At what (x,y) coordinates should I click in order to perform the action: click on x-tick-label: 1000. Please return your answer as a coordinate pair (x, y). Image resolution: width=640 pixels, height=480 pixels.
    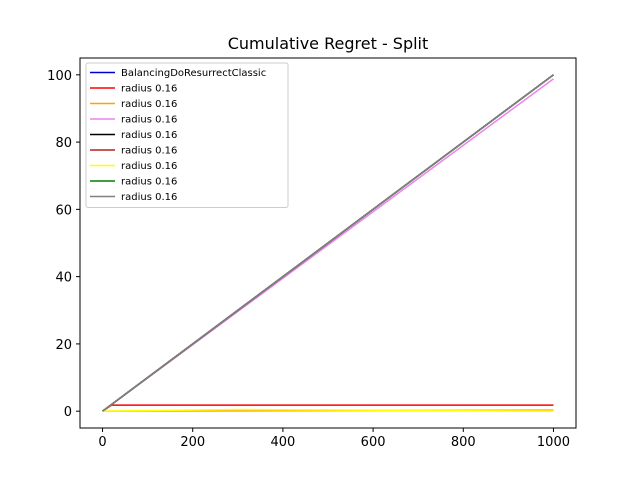
    Looking at the image, I should click on (553, 442).